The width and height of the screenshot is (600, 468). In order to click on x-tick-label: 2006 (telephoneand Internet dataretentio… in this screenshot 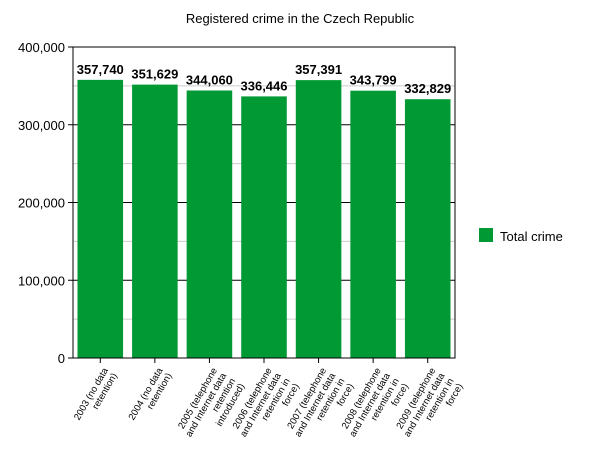, I will do `click(265, 407)`.